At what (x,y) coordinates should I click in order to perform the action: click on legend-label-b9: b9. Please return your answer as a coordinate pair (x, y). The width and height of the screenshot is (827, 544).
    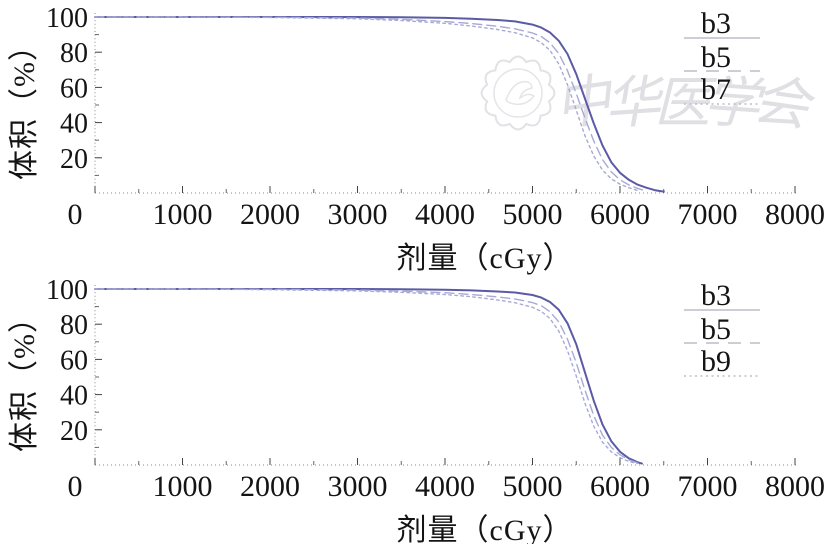
    Looking at the image, I should click on (716, 361).